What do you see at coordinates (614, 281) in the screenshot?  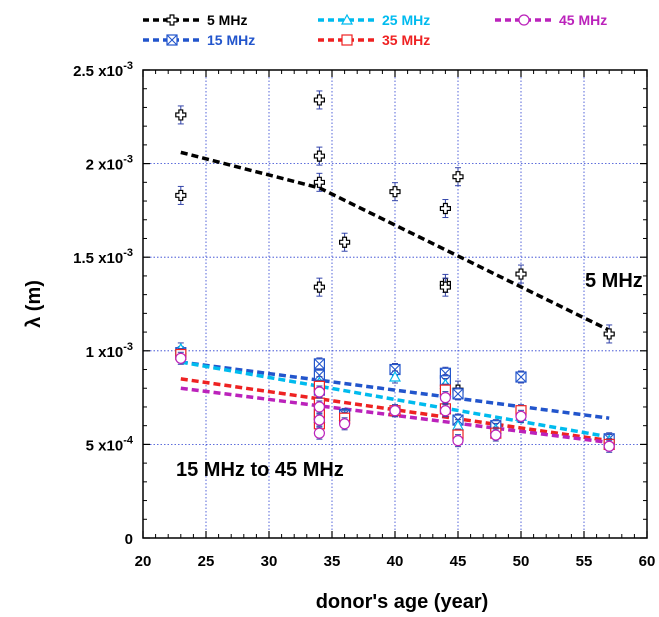 I see `annotation-5mhz: 5 MHz` at bounding box center [614, 281].